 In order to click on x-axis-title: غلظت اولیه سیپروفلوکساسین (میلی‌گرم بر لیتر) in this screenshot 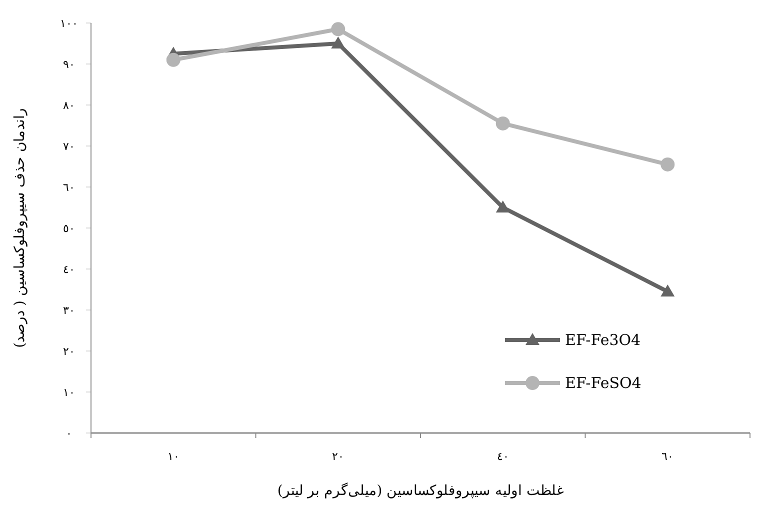, I will do `click(420, 490)`.